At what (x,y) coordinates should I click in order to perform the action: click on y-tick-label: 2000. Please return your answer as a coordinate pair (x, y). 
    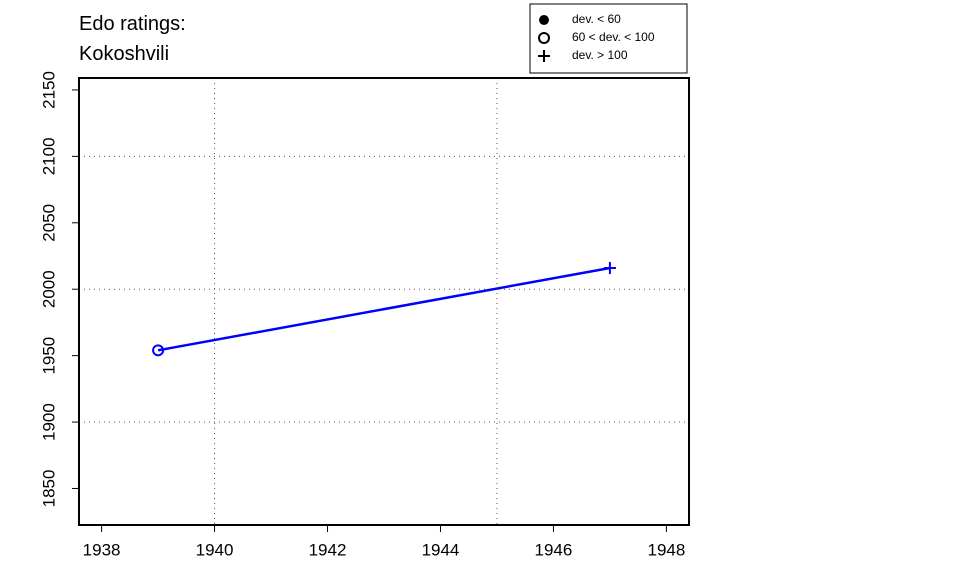
    Looking at the image, I should click on (48, 289).